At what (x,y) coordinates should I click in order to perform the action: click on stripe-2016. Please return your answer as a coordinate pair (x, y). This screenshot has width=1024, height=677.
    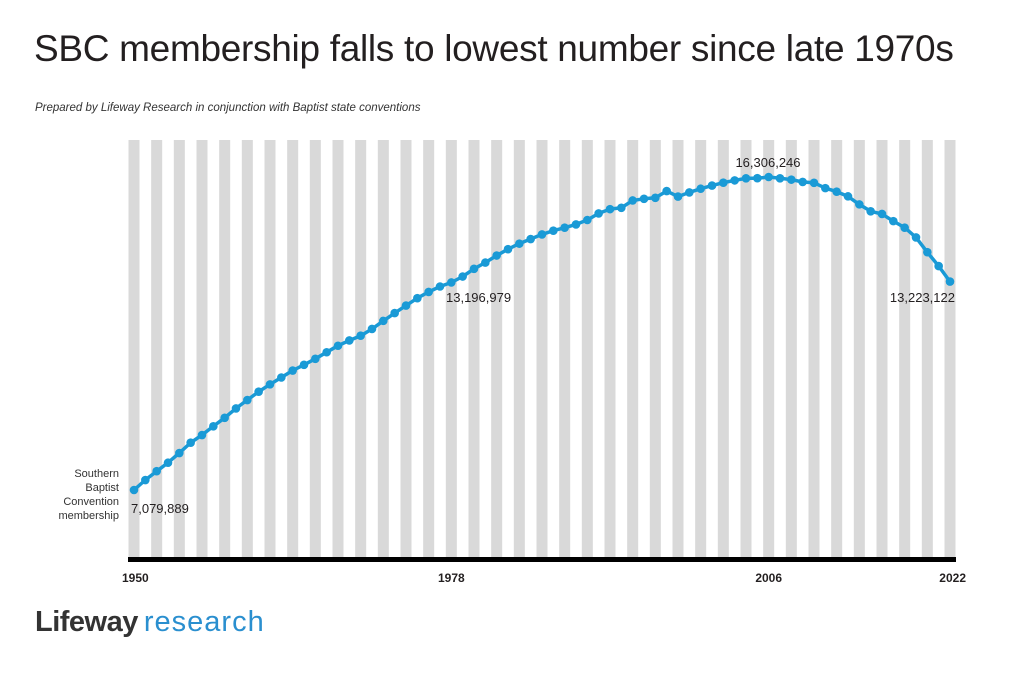
    Looking at the image, I should click on (882, 348).